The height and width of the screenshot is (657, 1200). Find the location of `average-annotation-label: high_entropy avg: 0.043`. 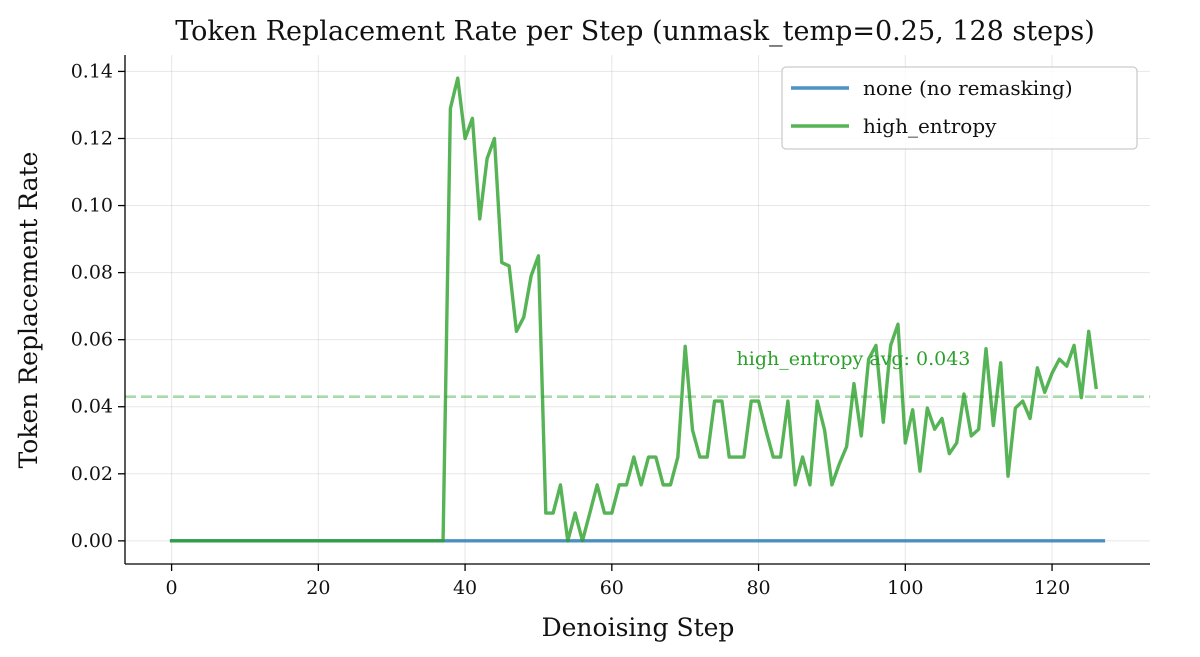

average-annotation-label: high_entropy avg: 0.043 is located at coordinates (854, 359).